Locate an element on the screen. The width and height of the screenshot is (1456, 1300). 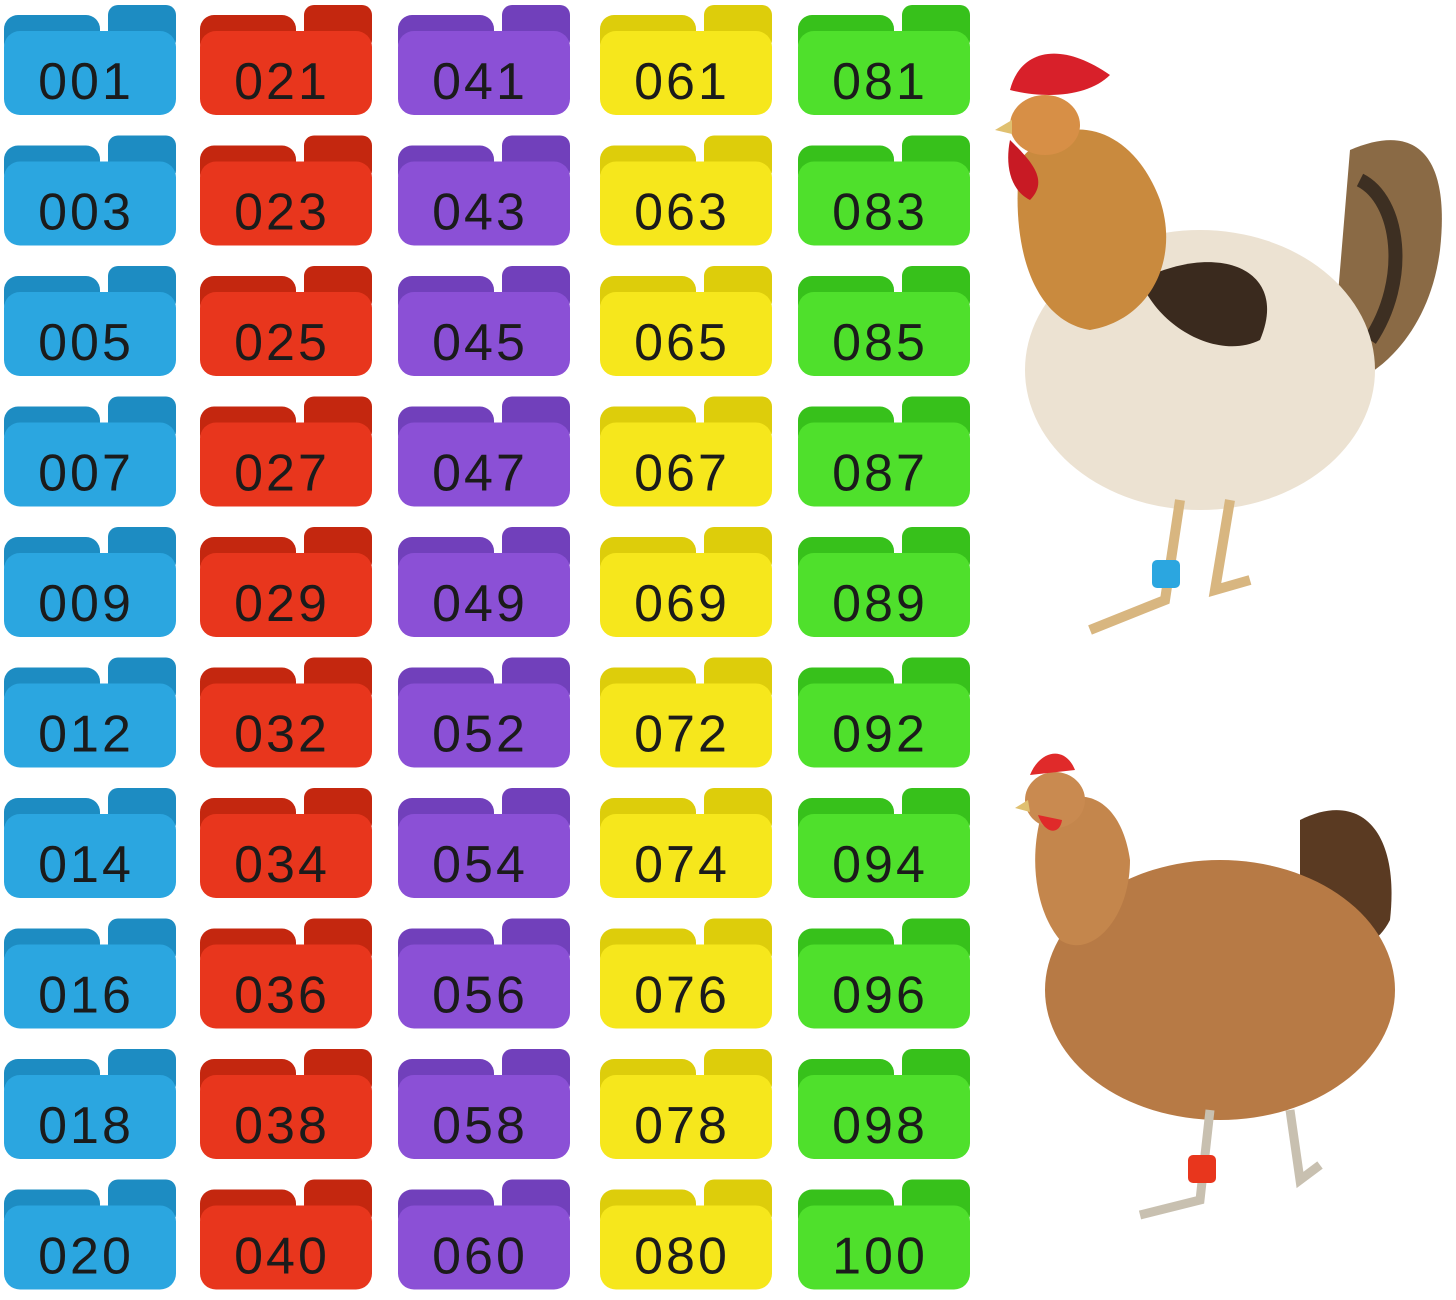
leg-band: 034 is located at coordinates (286, 843).